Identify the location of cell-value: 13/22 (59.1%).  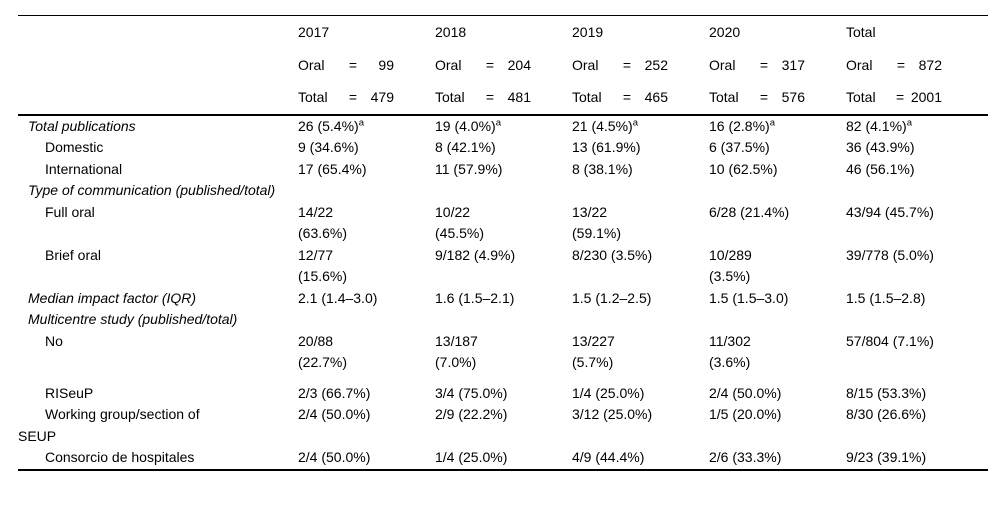
(597, 222).